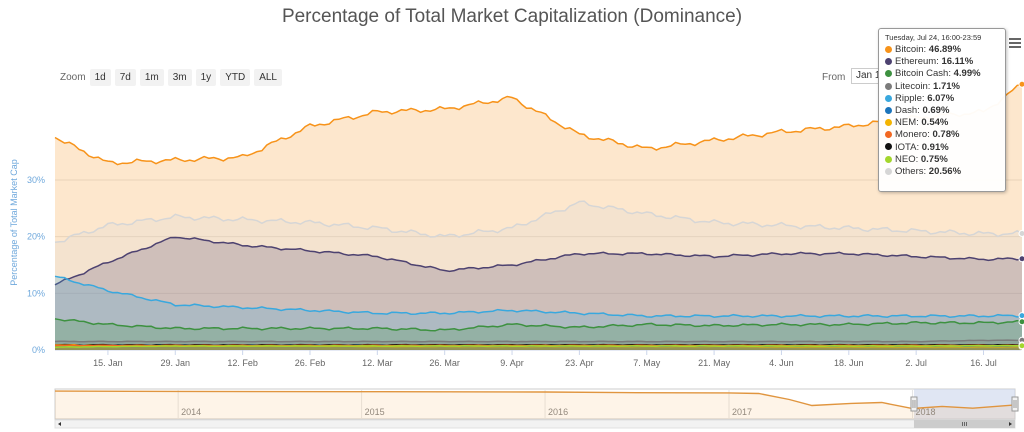  What do you see at coordinates (849, 363) in the screenshot?
I see `x-tick-label: 18. Jun` at bounding box center [849, 363].